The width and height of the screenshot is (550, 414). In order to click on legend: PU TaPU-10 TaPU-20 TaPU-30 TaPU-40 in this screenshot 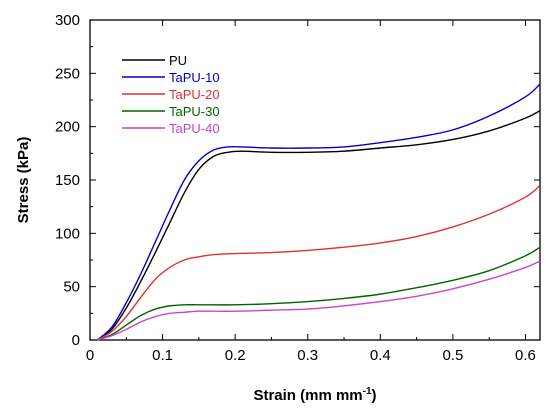, I will do `click(171, 94)`.